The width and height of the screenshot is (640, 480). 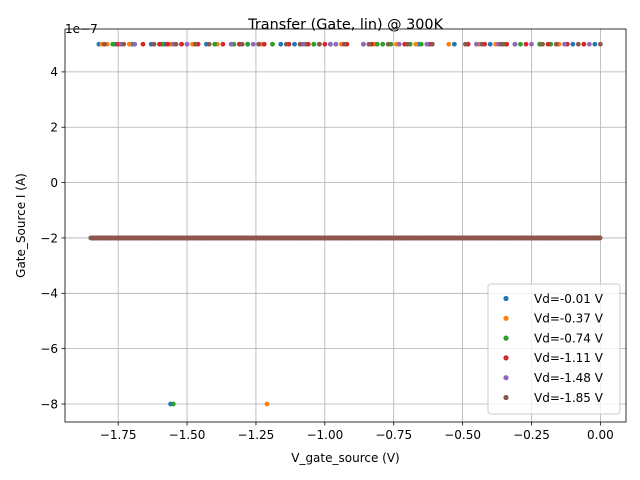 I want to click on y-axis-multiplier: 1e−7, so click(x=81, y=29).